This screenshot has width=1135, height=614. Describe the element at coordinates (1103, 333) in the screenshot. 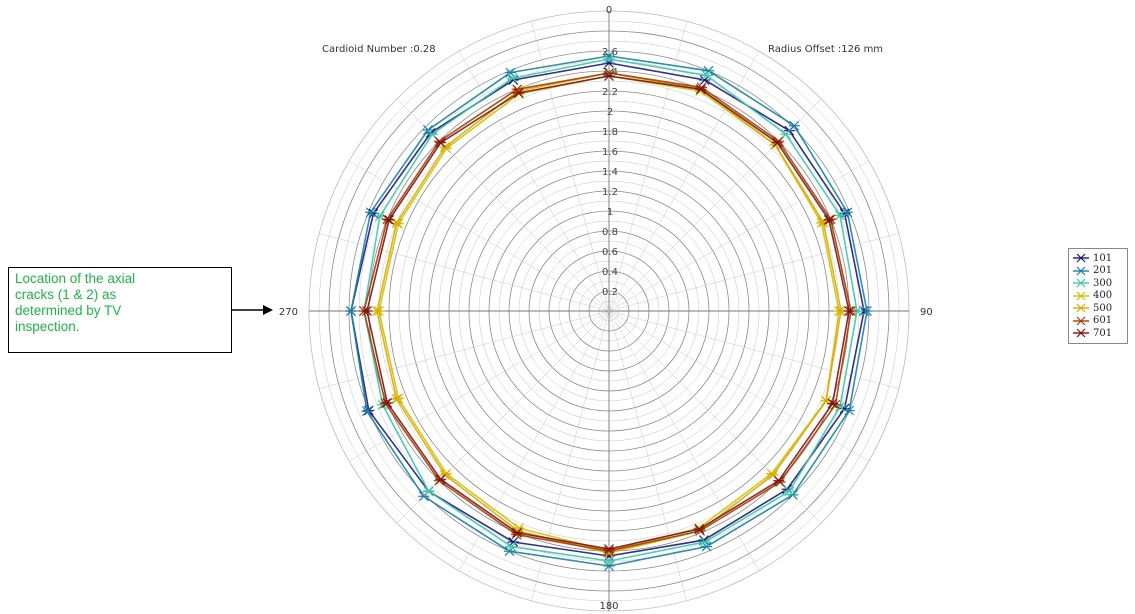

I see `legend-label: 701` at that location.